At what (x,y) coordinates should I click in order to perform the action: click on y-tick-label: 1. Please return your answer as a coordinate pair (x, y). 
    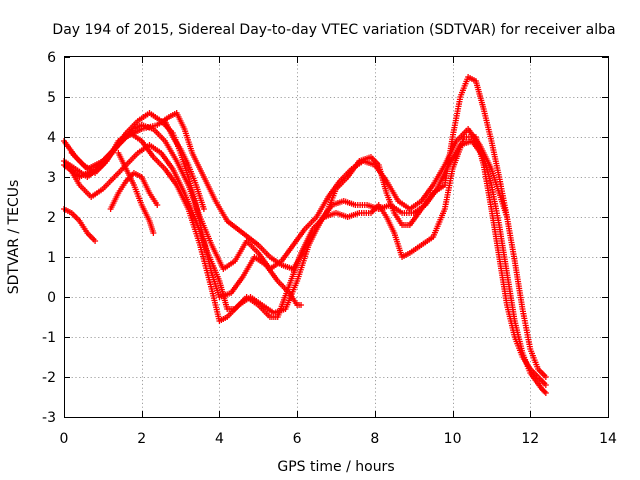
    Looking at the image, I should click on (51, 258).